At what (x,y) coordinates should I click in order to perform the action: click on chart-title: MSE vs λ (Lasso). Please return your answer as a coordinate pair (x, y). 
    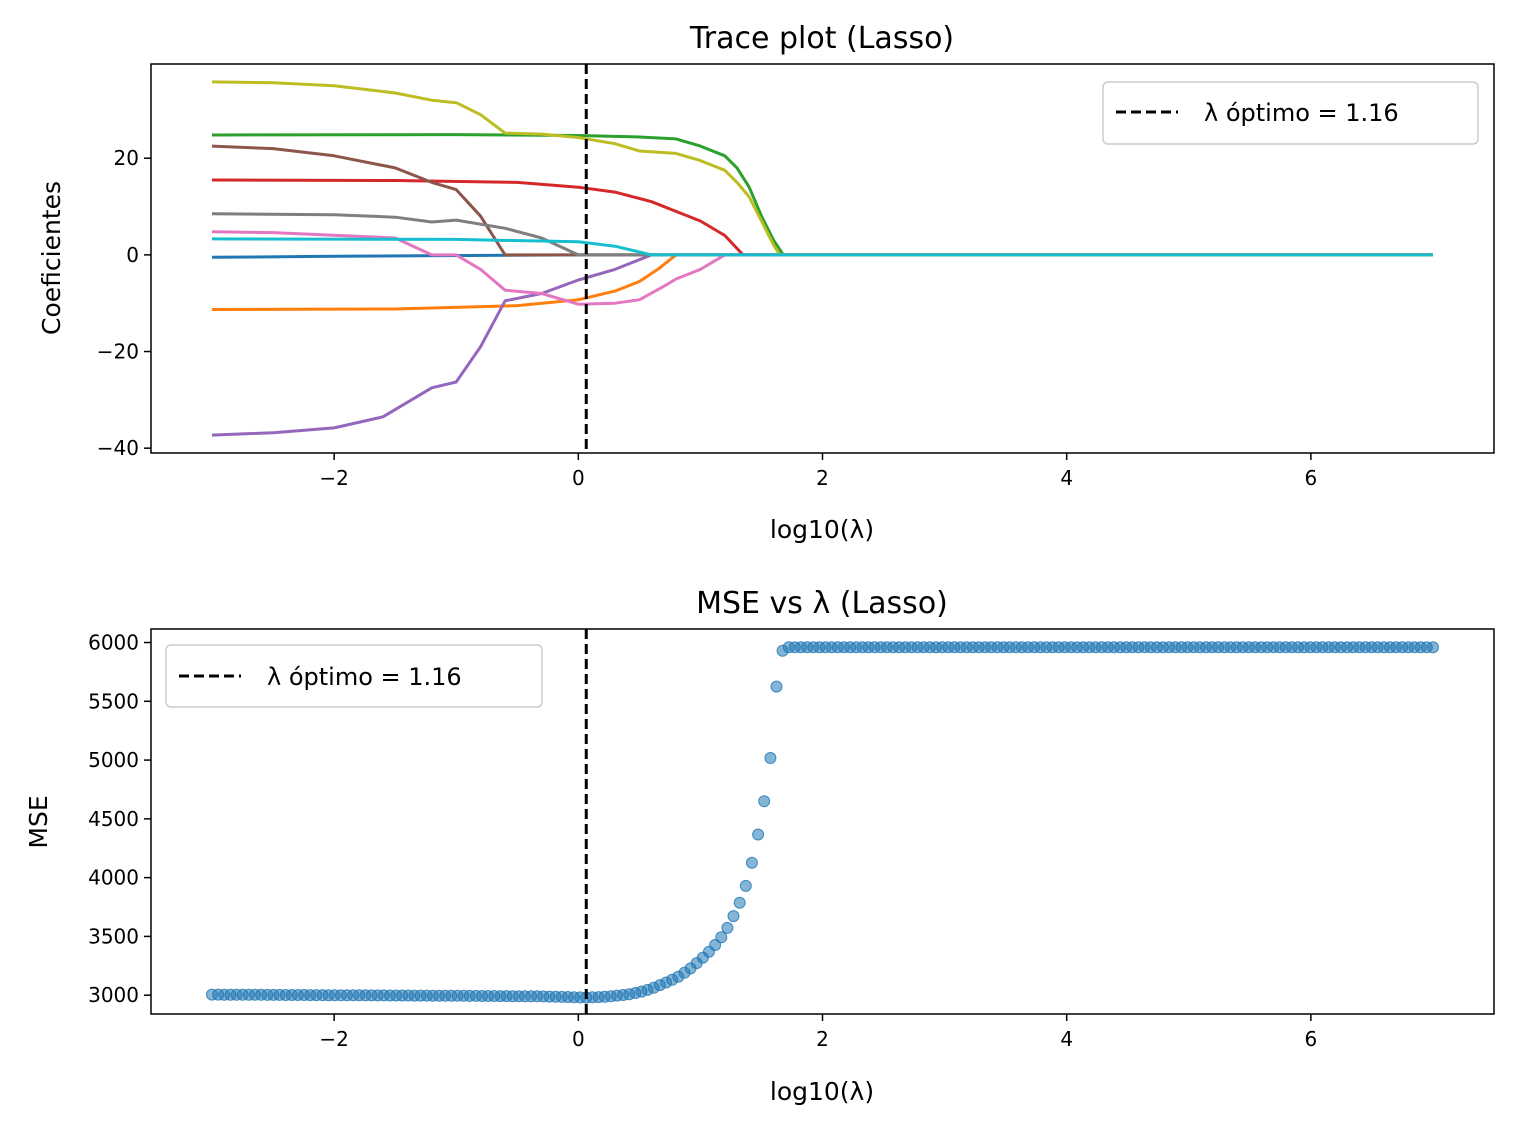
    Looking at the image, I should click on (822, 603).